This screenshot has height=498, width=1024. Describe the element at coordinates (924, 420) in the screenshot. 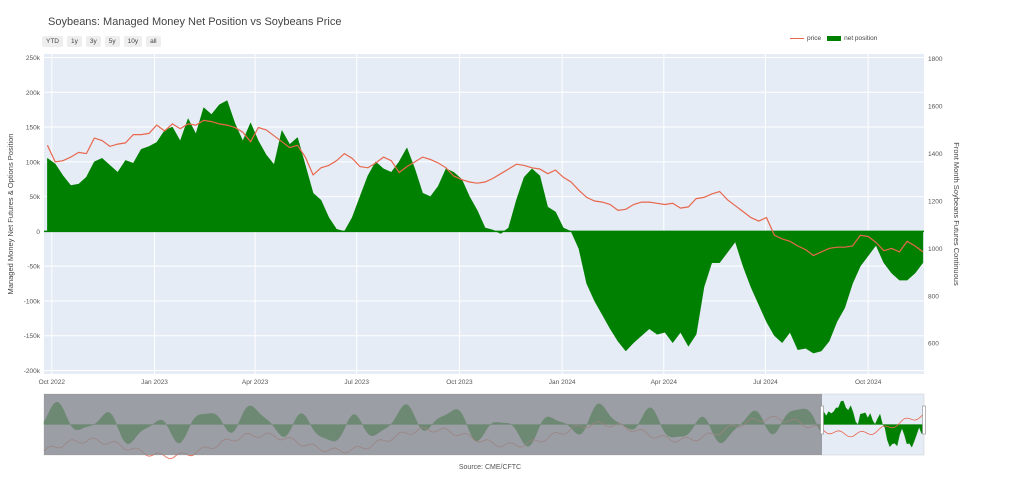

I see `rangeslider-handle-right` at that location.